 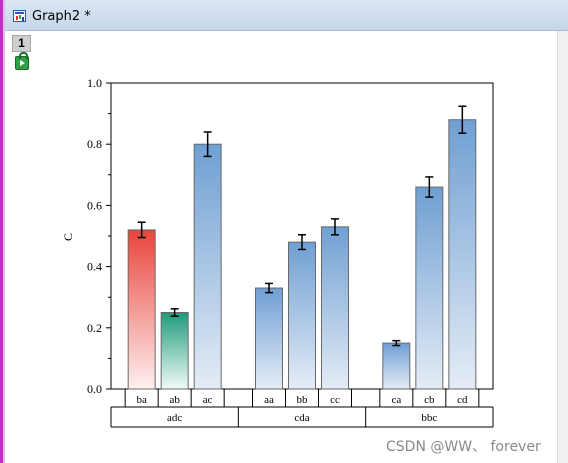 I want to click on y-tick-label: 1.0, so click(x=94, y=83).